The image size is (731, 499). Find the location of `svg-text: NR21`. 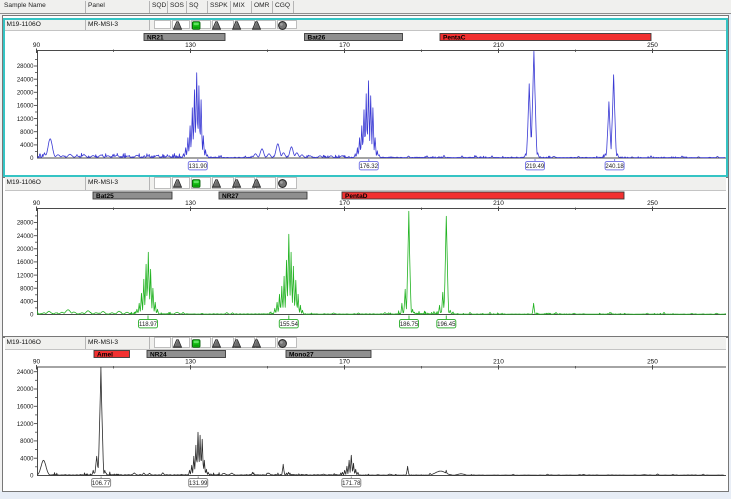

svg-text: NR21 is located at coordinates (155, 37).